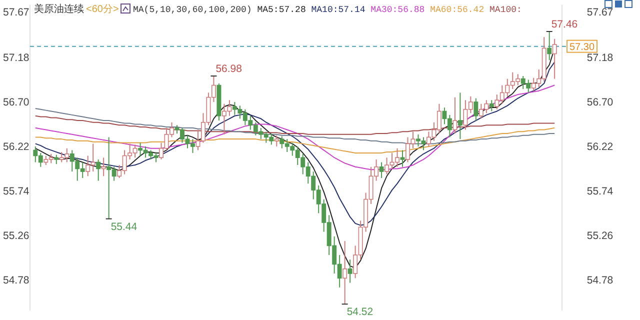  Describe the element at coordinates (124, 226) in the screenshot. I see `annotation: 55.44` at that location.